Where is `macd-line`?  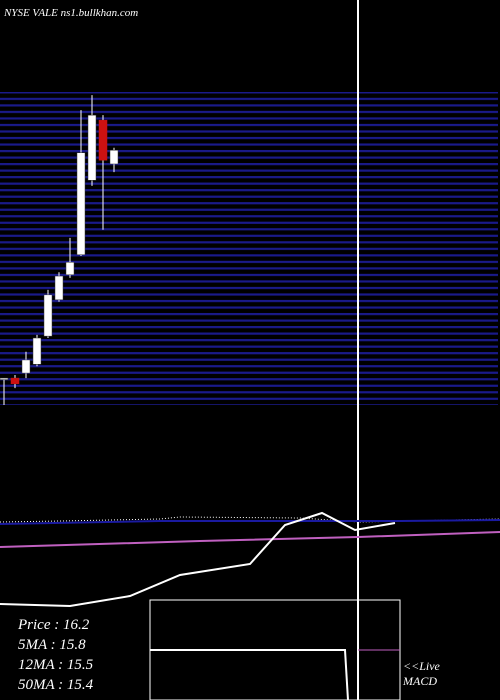 macd-line is located at coordinates (249, 674).